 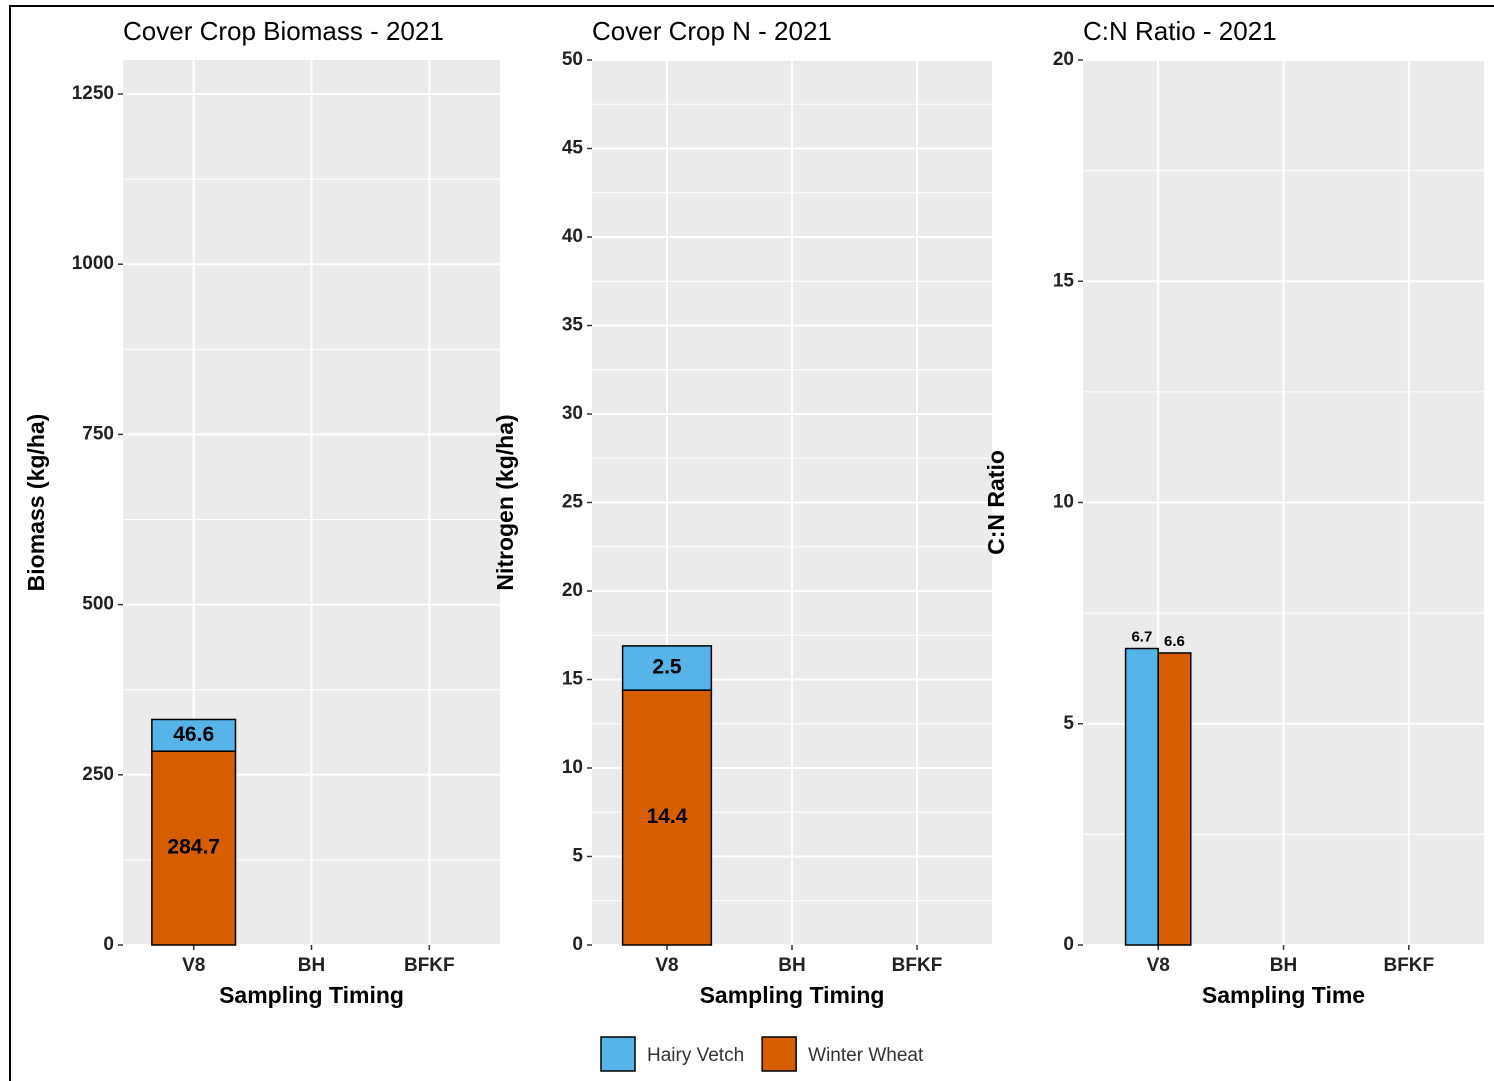 I want to click on value-label: 14.4, so click(x=667, y=816).